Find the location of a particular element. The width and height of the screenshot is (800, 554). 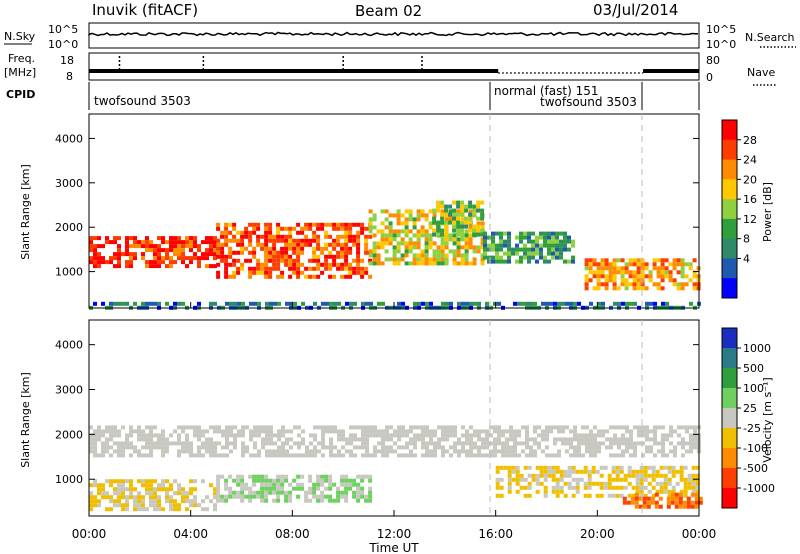

freq-tick-top: 18 is located at coordinates (67, 60).